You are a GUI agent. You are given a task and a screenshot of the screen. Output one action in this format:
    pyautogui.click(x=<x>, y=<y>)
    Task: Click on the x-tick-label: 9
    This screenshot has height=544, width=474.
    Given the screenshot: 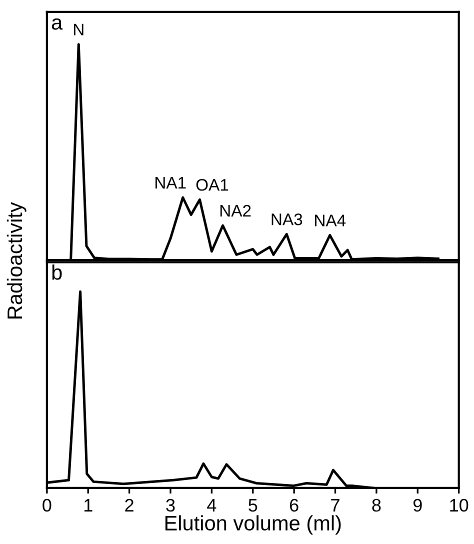 What is the action you would take?
    pyautogui.click(x=417, y=505)
    